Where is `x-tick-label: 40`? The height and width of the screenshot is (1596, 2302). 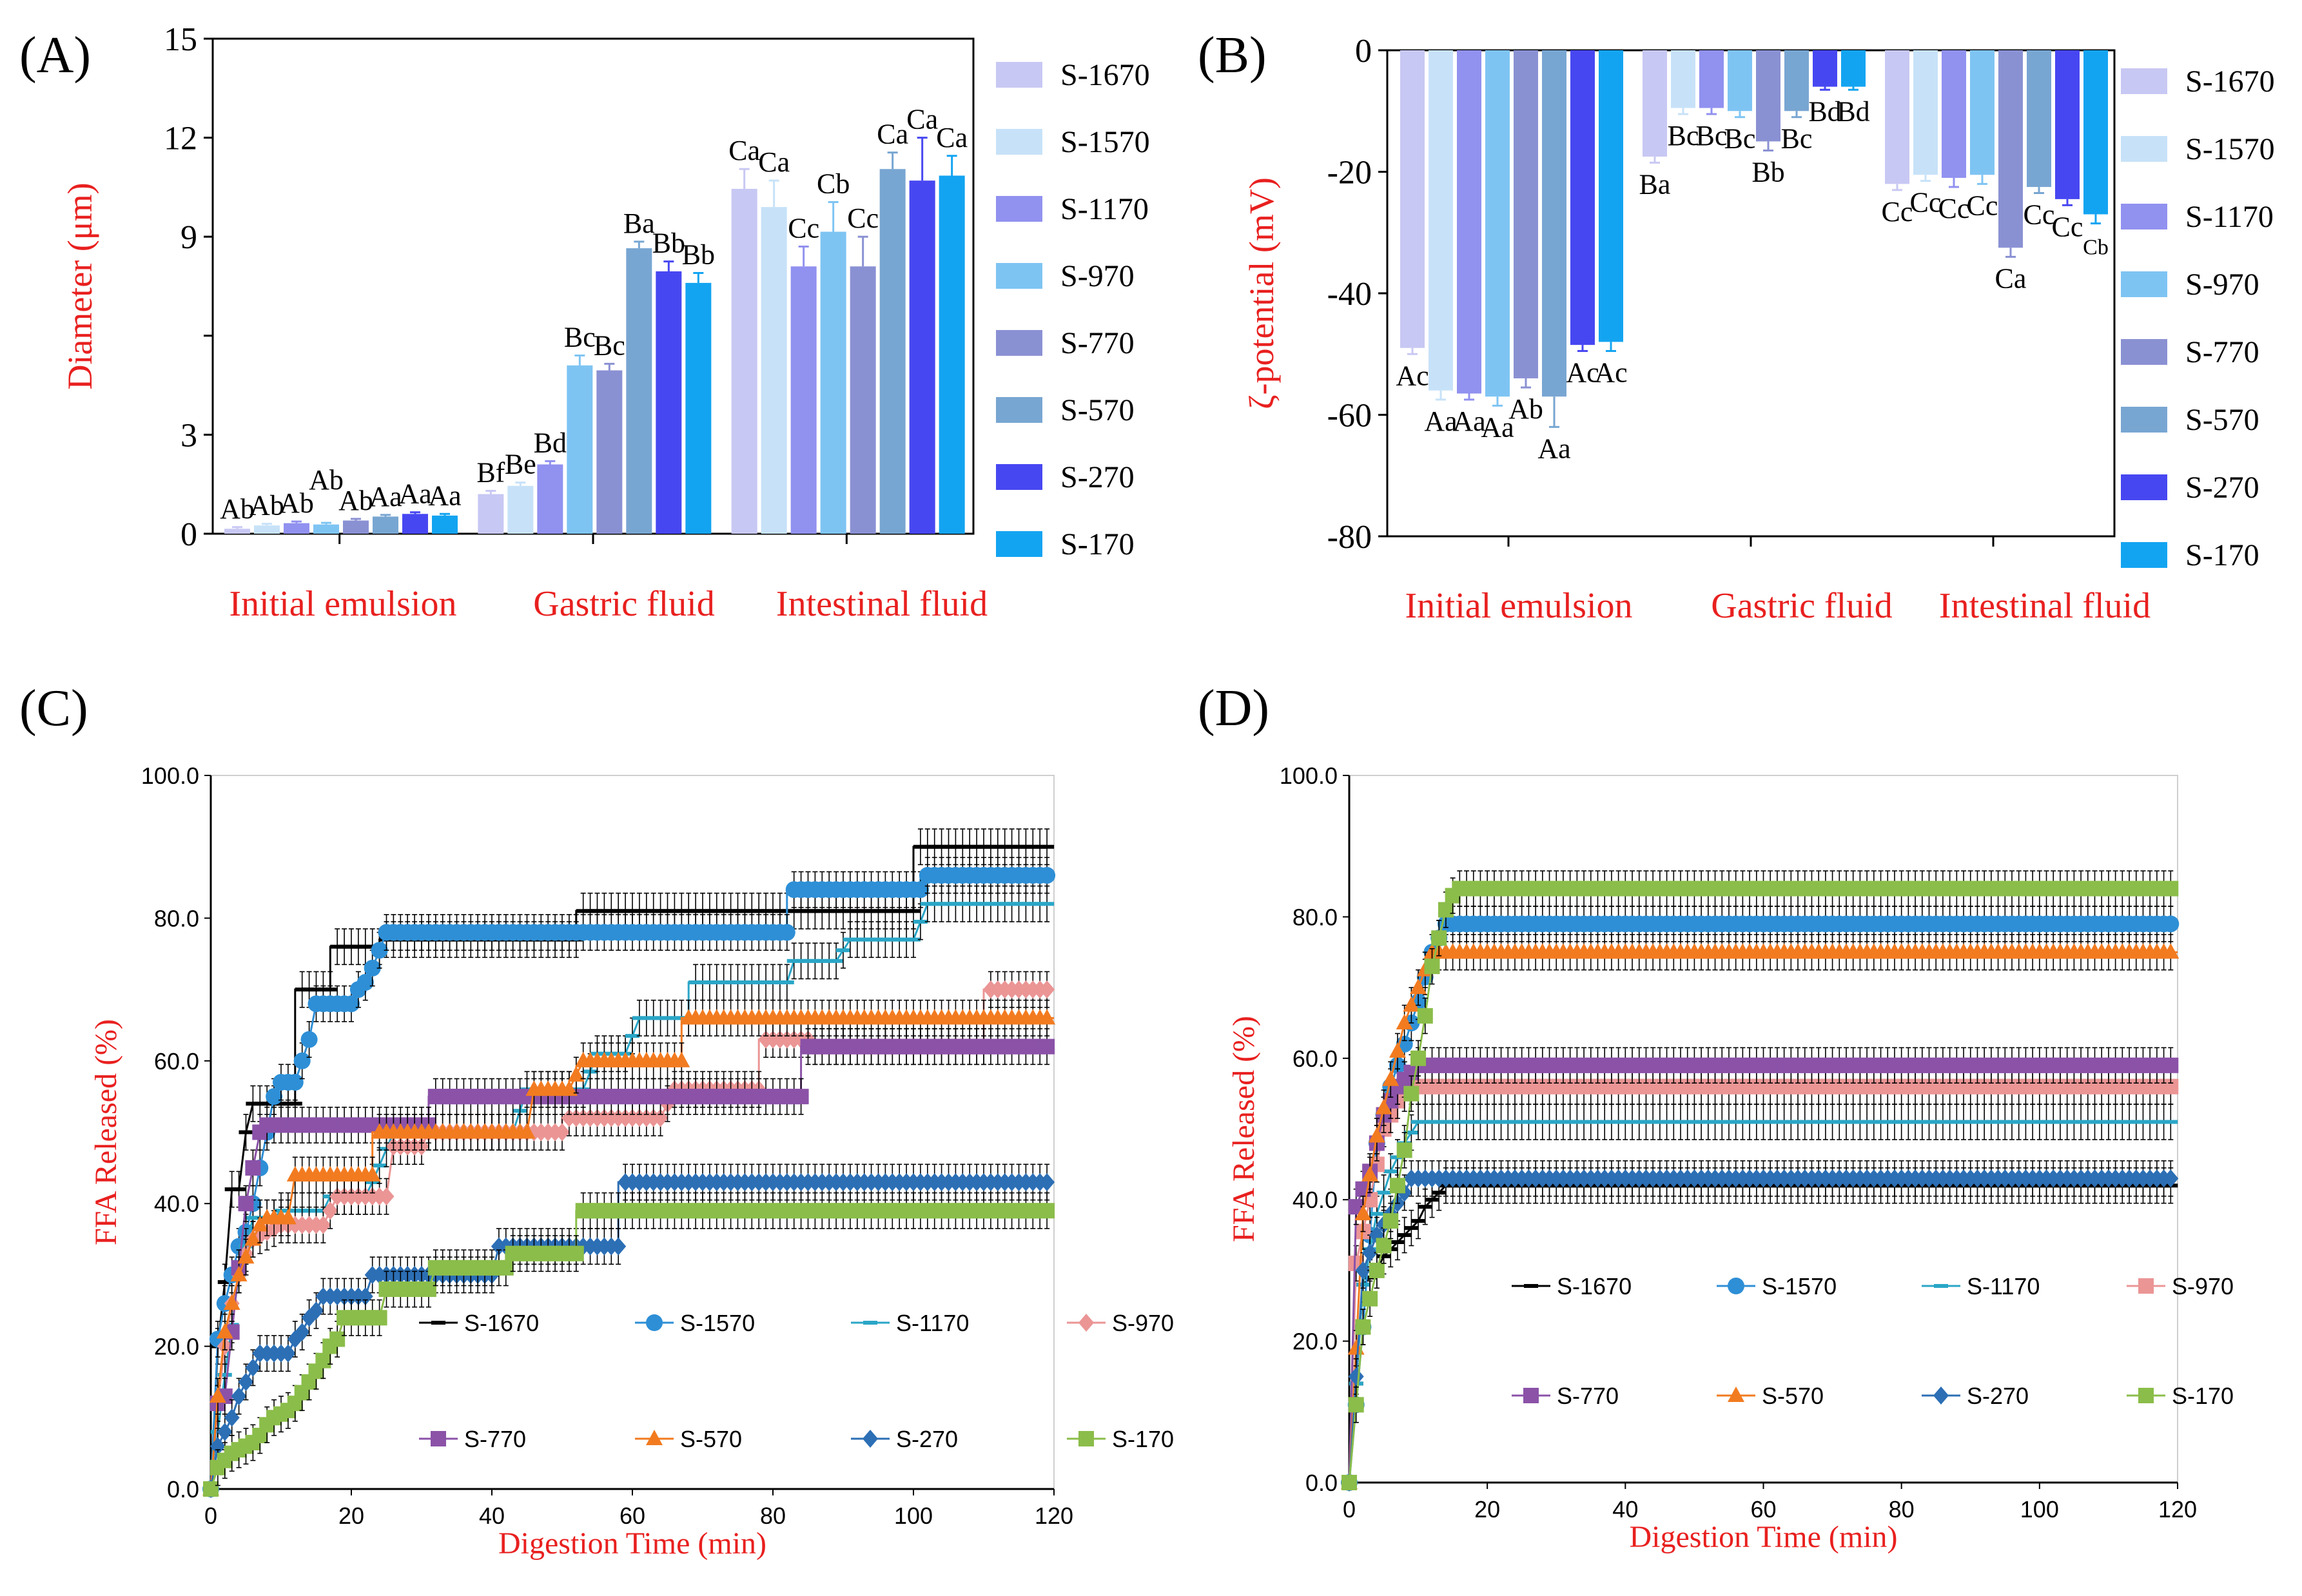 x-tick-label: 40 is located at coordinates (1625, 1510).